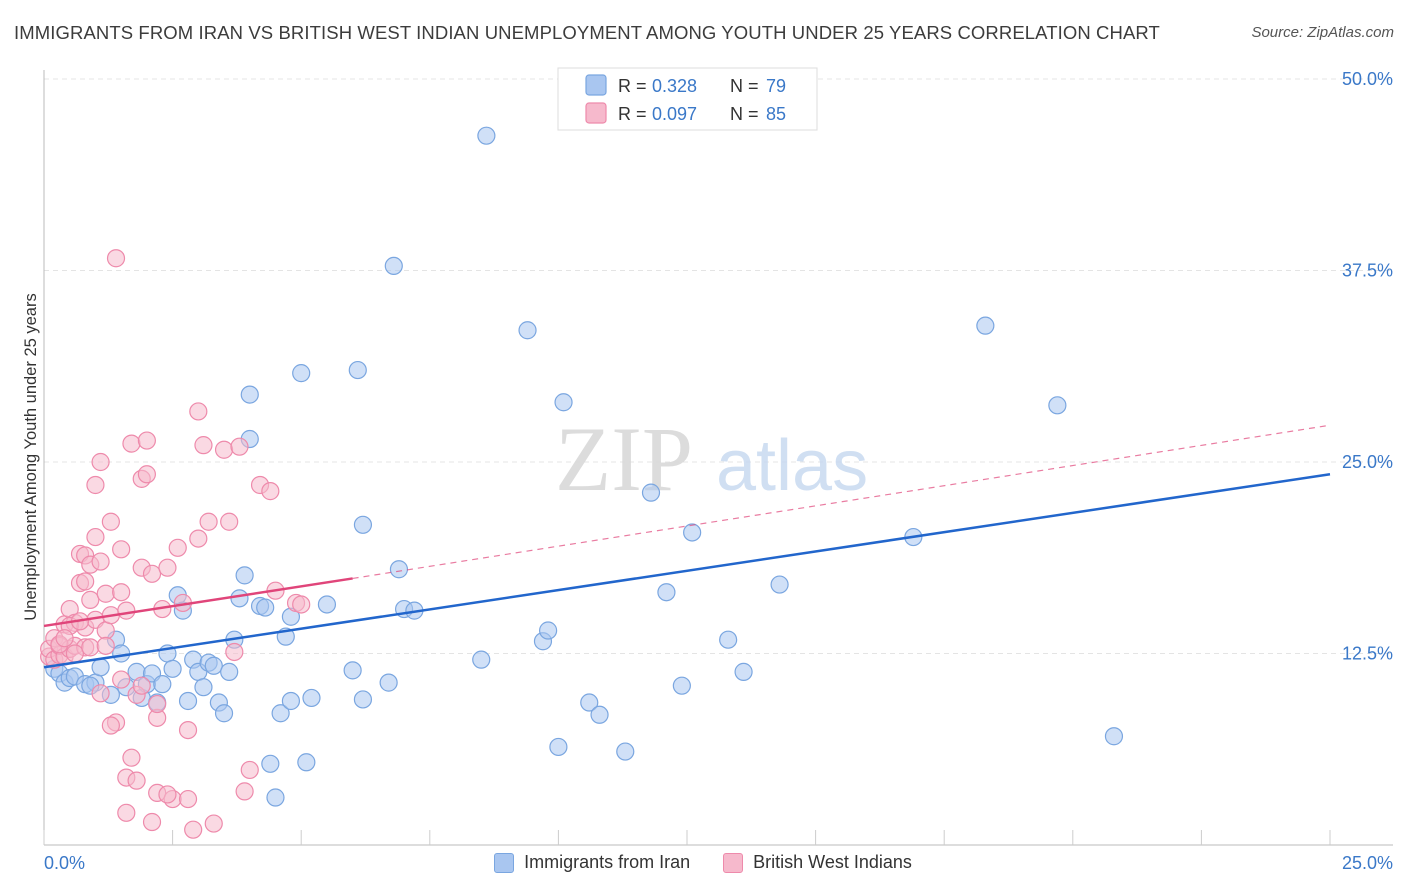 This screenshot has height=892, width=1406. I want to click on trend-line-bwi, so click(198, 602).